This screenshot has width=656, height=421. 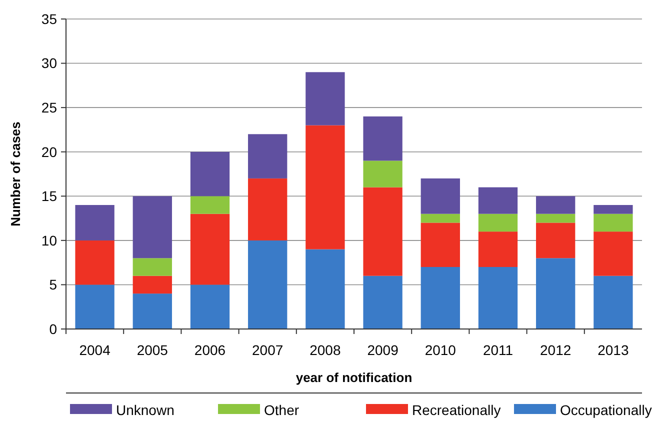 I want to click on x-tick-label: 2010, so click(x=440, y=350).